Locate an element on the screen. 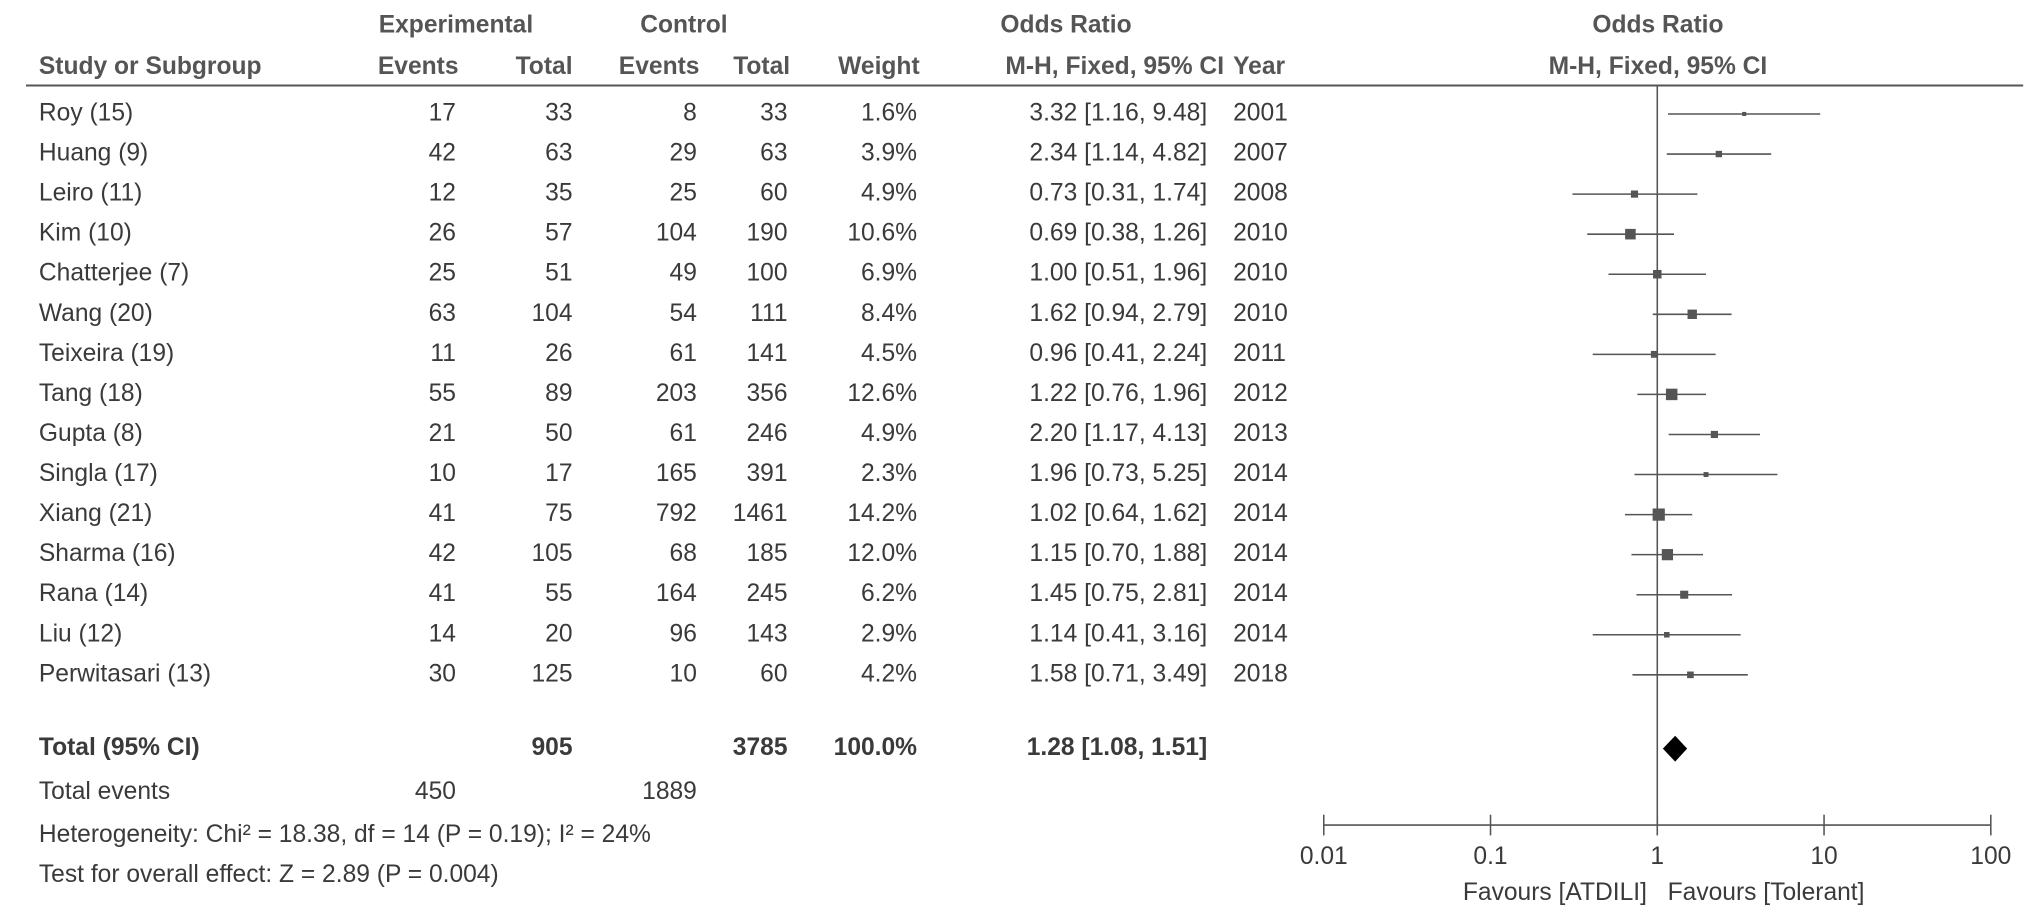  study-name: Gupta (8) is located at coordinates (91, 433).